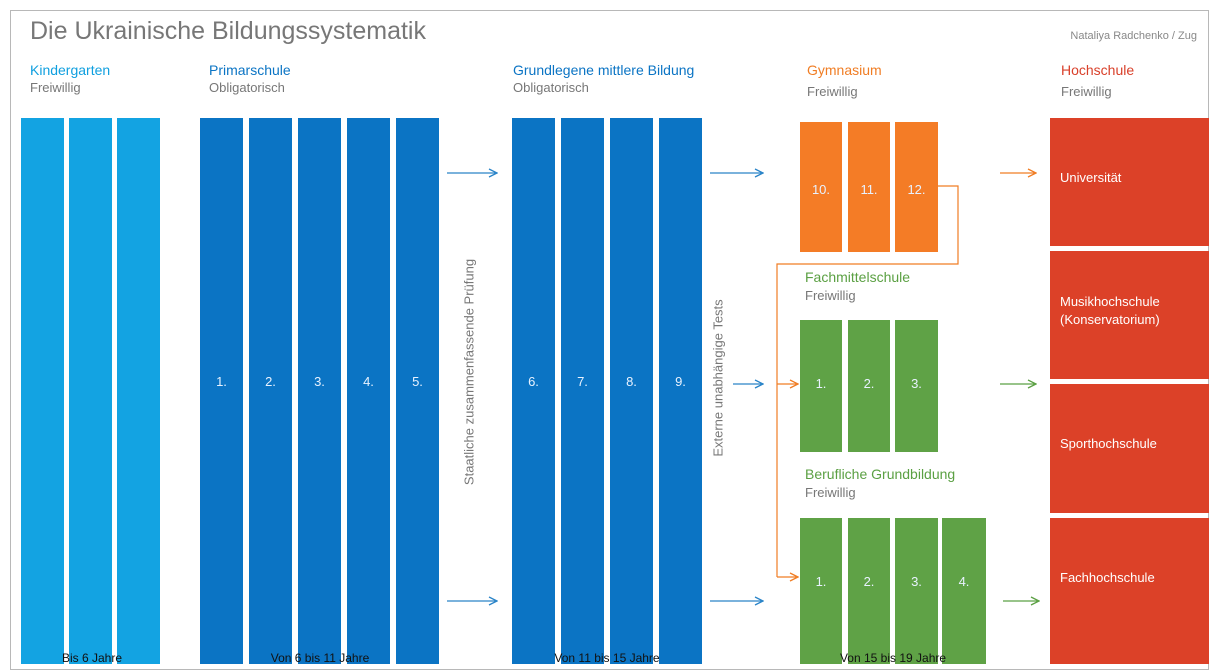 The height and width of the screenshot is (670, 1219). Describe the element at coordinates (880, 474) in the screenshot. I see `berufliche-title: Berufliche Grundbildung` at that location.